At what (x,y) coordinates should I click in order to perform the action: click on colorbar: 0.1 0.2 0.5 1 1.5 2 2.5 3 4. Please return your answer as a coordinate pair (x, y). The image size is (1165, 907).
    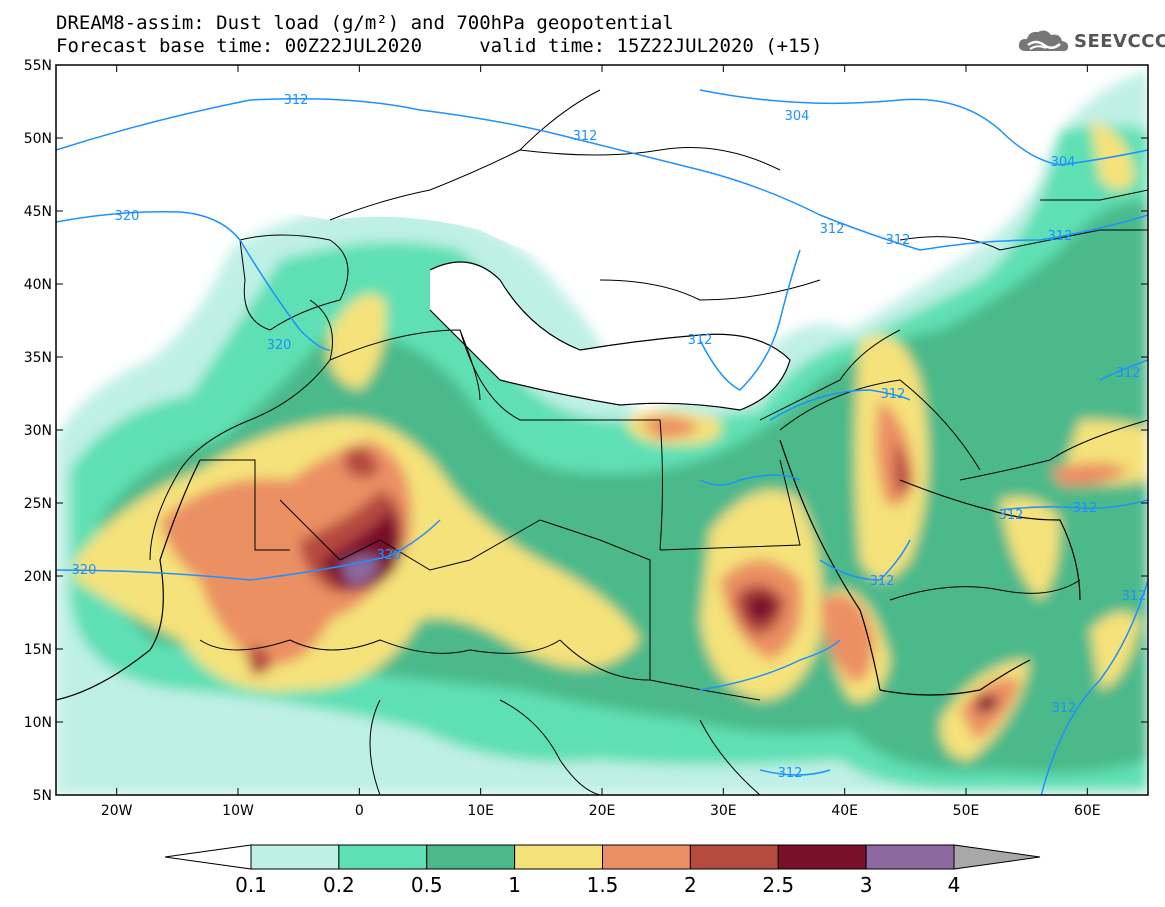
    Looking at the image, I should click on (602, 870).